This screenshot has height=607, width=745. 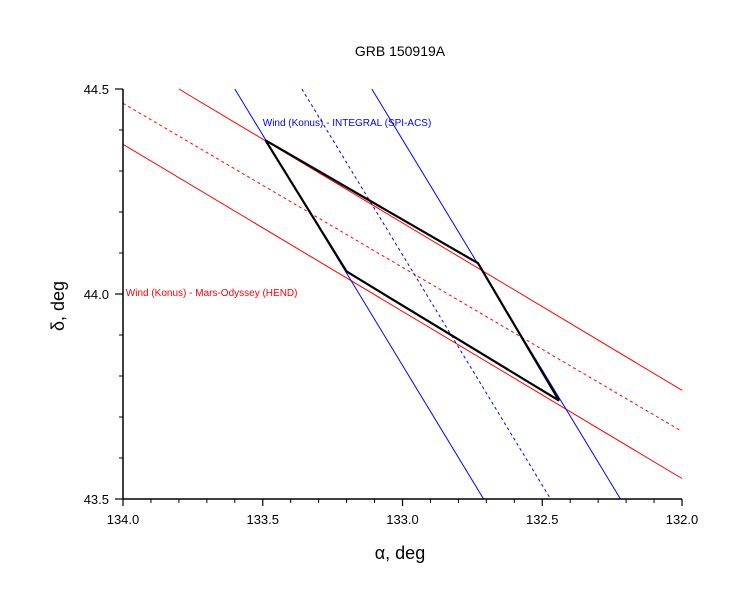 What do you see at coordinates (682, 519) in the screenshot?
I see `x-tick-label: 132.0` at bounding box center [682, 519].